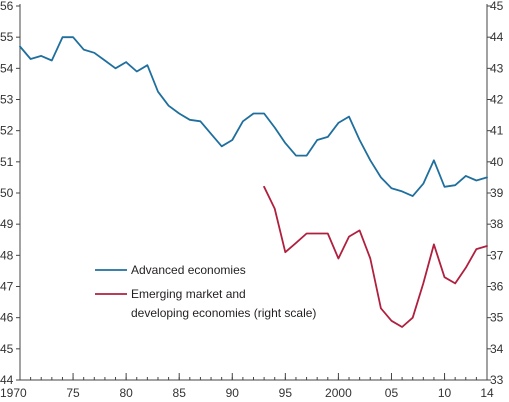 Image resolution: width=509 pixels, height=402 pixels. Describe the element at coordinates (7, 224) in the screenshot. I see `left-tick-label: 49` at that location.